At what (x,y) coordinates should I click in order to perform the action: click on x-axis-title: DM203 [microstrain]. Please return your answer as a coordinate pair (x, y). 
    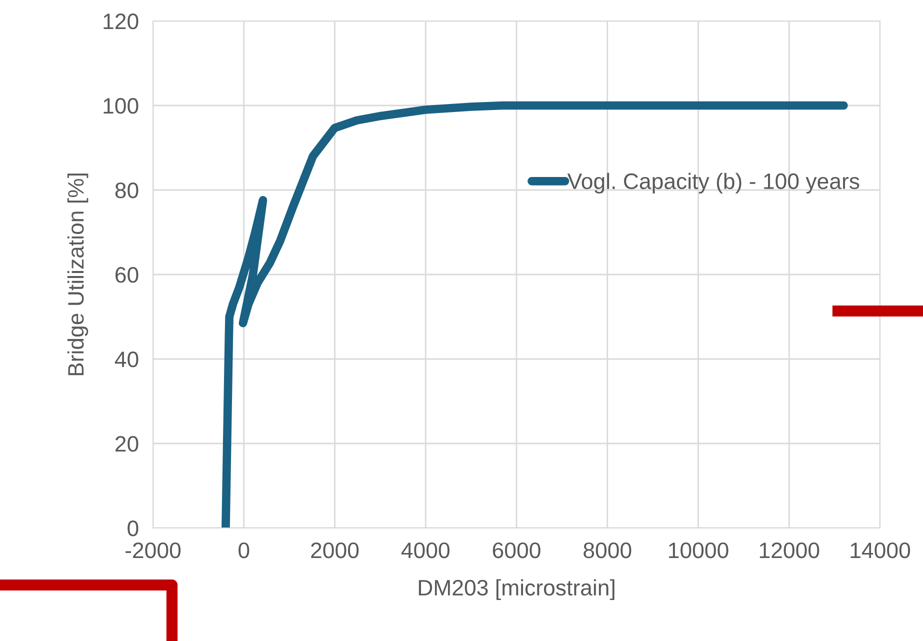
    Looking at the image, I should click on (516, 589).